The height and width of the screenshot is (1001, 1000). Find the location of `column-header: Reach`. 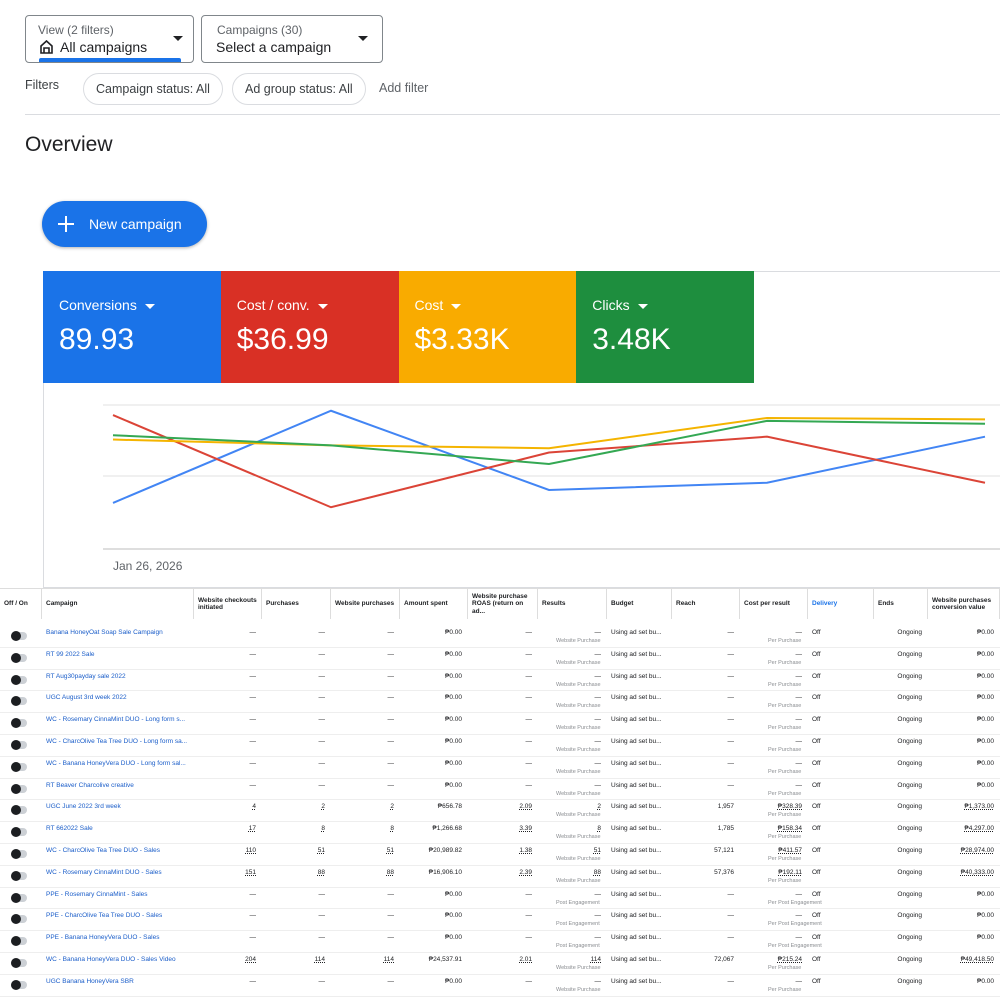

column-header: Reach is located at coordinates (706, 604).